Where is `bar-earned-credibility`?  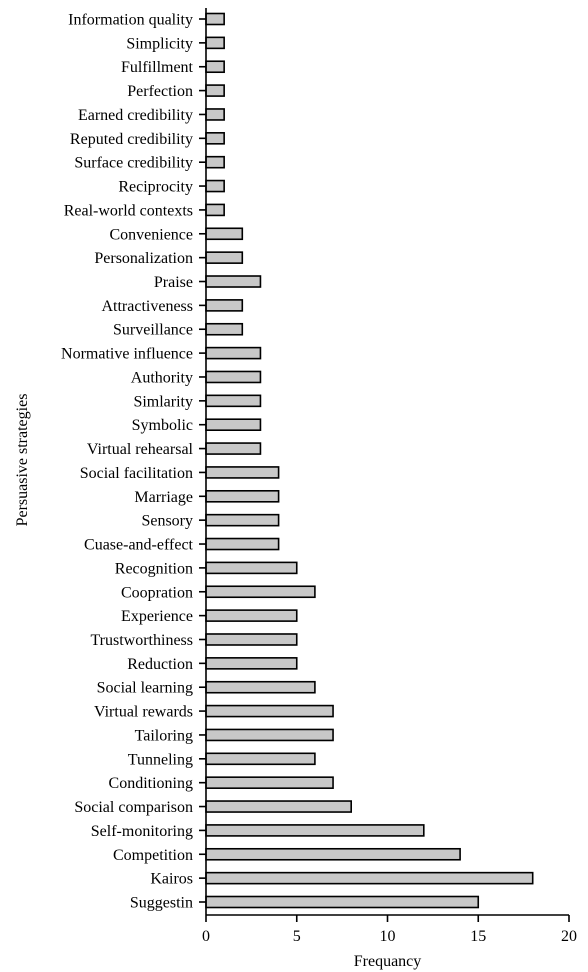 bar-earned-credibility is located at coordinates (215, 114).